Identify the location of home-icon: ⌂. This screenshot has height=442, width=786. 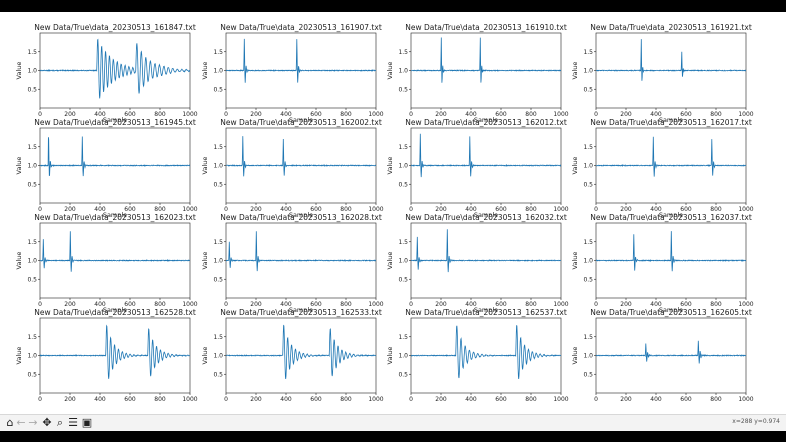
(10, 422).